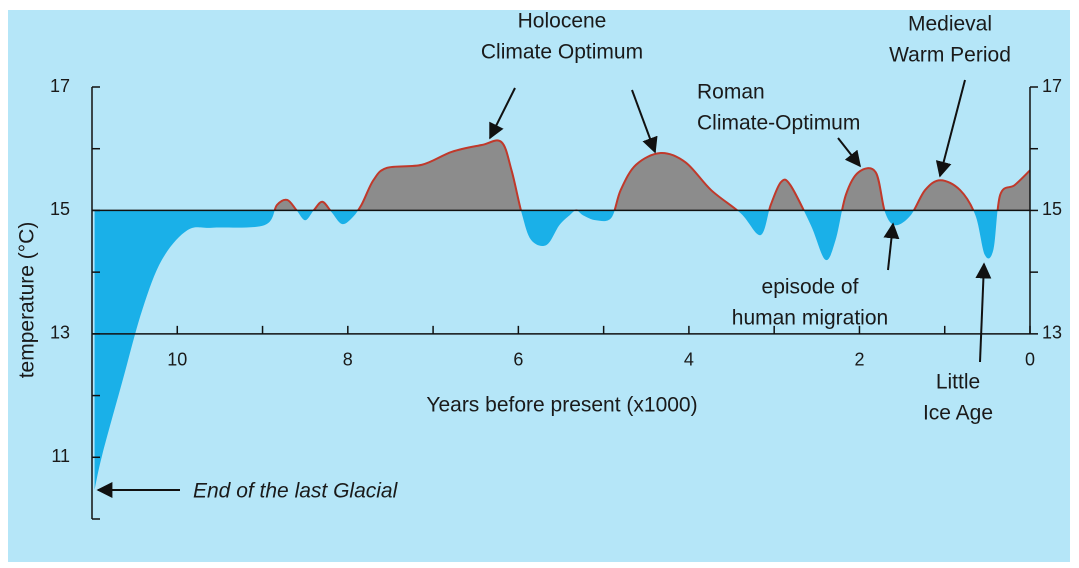 This screenshot has width=1079, height=568. I want to click on annotation: Ice Age, so click(958, 413).